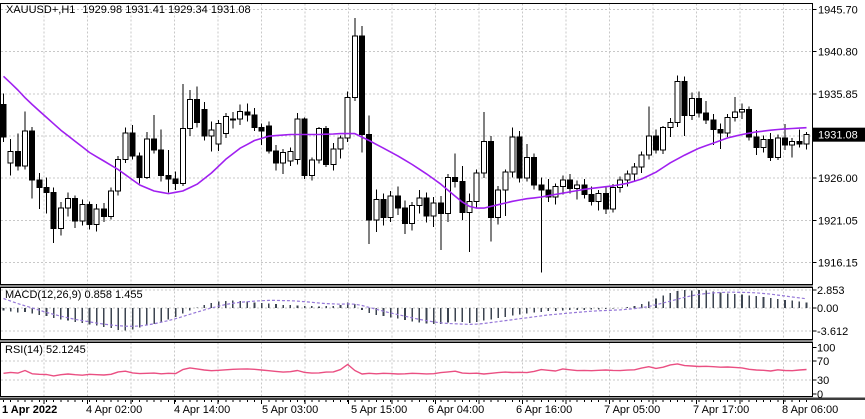 This screenshot has width=865, height=419. I want to click on time-axis-label: 6 Apr 04:00, so click(456, 410).